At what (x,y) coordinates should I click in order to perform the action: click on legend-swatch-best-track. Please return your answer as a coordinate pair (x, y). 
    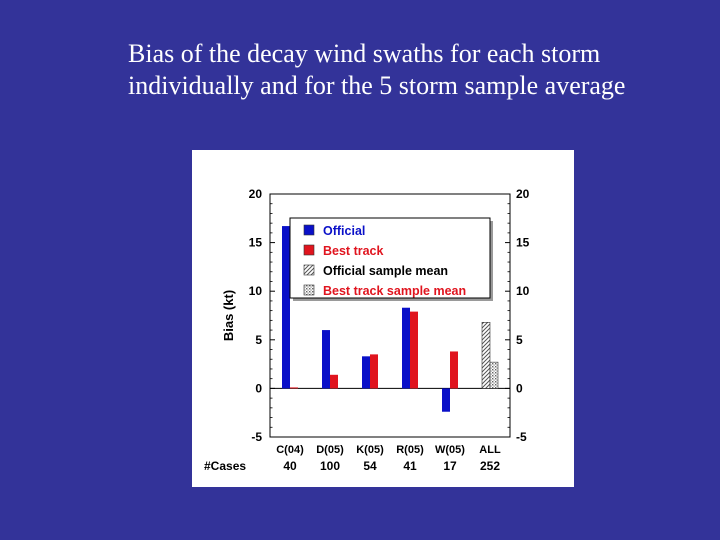
    Looking at the image, I should click on (309, 250).